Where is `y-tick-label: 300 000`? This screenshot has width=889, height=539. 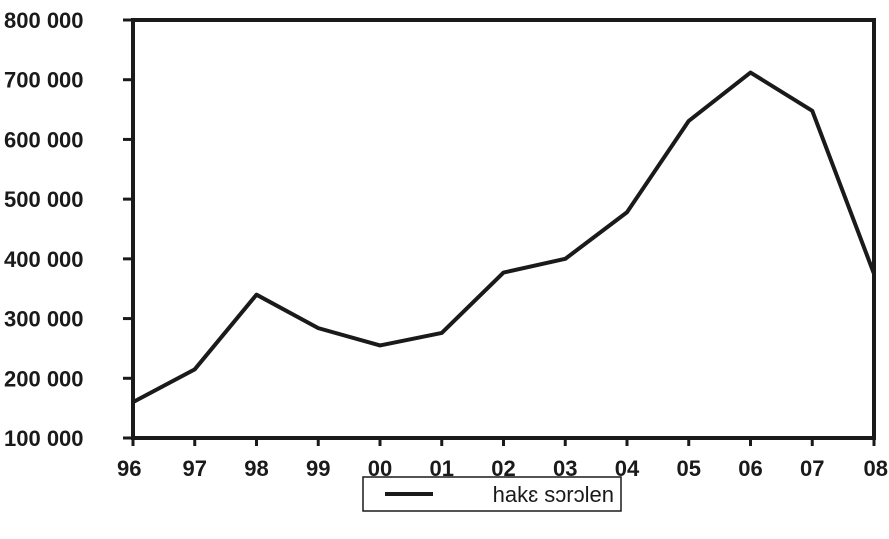
y-tick-label: 300 000 is located at coordinates (44, 319).